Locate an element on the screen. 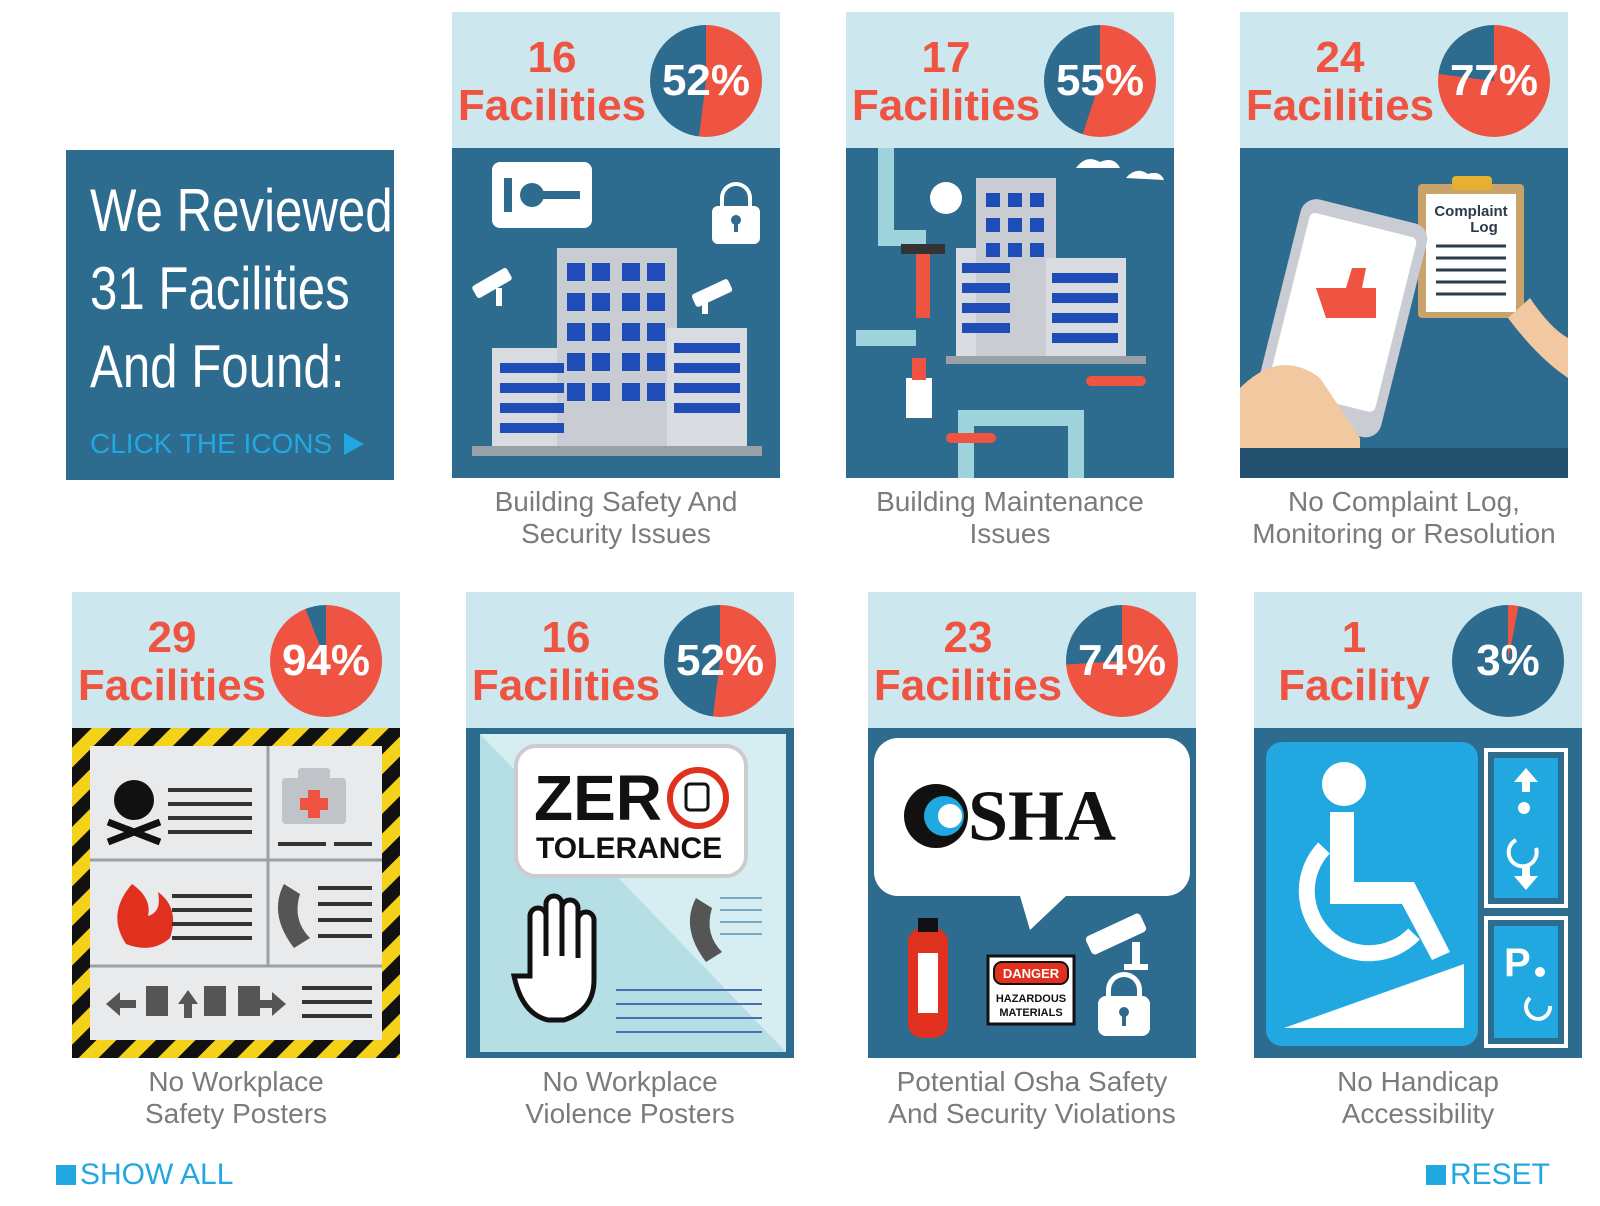 This screenshot has width=1600, height=1206. show-all-label: SHOW ALL is located at coordinates (157, 1174).